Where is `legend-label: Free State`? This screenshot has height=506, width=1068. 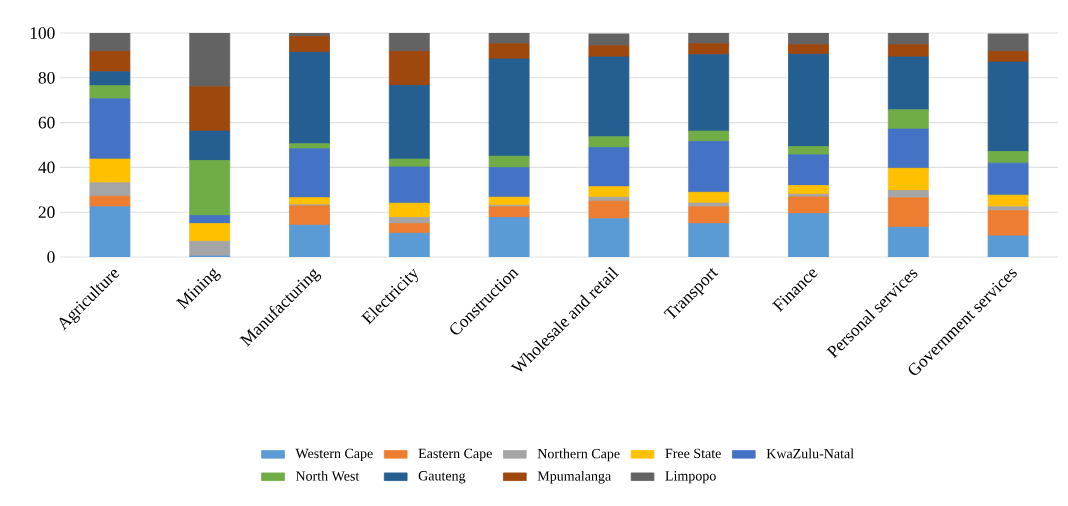
legend-label: Free State is located at coordinates (693, 453).